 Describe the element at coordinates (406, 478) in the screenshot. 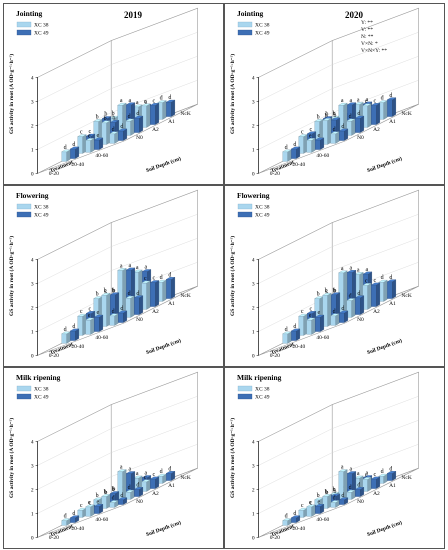

I see `treatment-tick-label: NcK` at that location.